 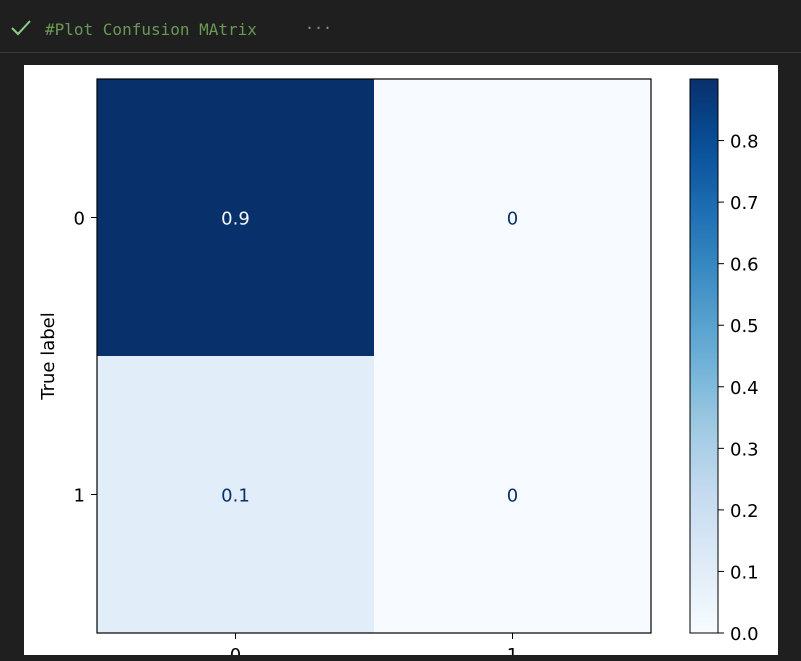 What do you see at coordinates (235, 650) in the screenshot?
I see `x-tick-label: 0` at bounding box center [235, 650].